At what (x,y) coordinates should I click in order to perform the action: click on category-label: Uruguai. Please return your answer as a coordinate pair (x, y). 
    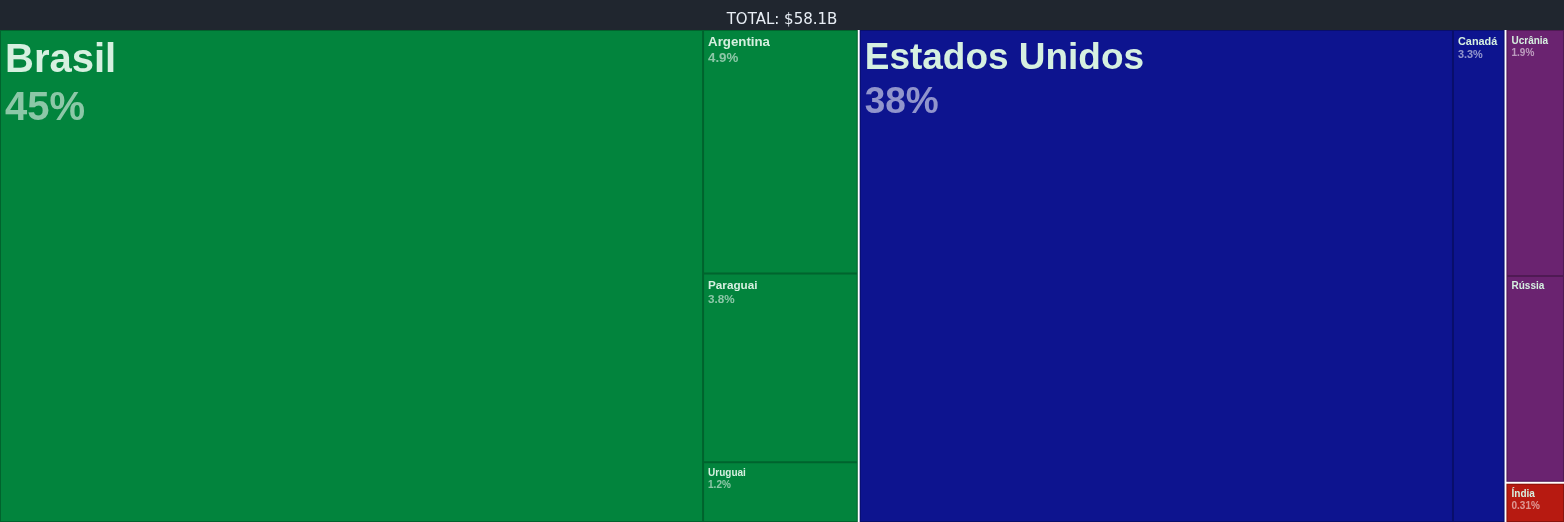
    Looking at the image, I should click on (727, 472).